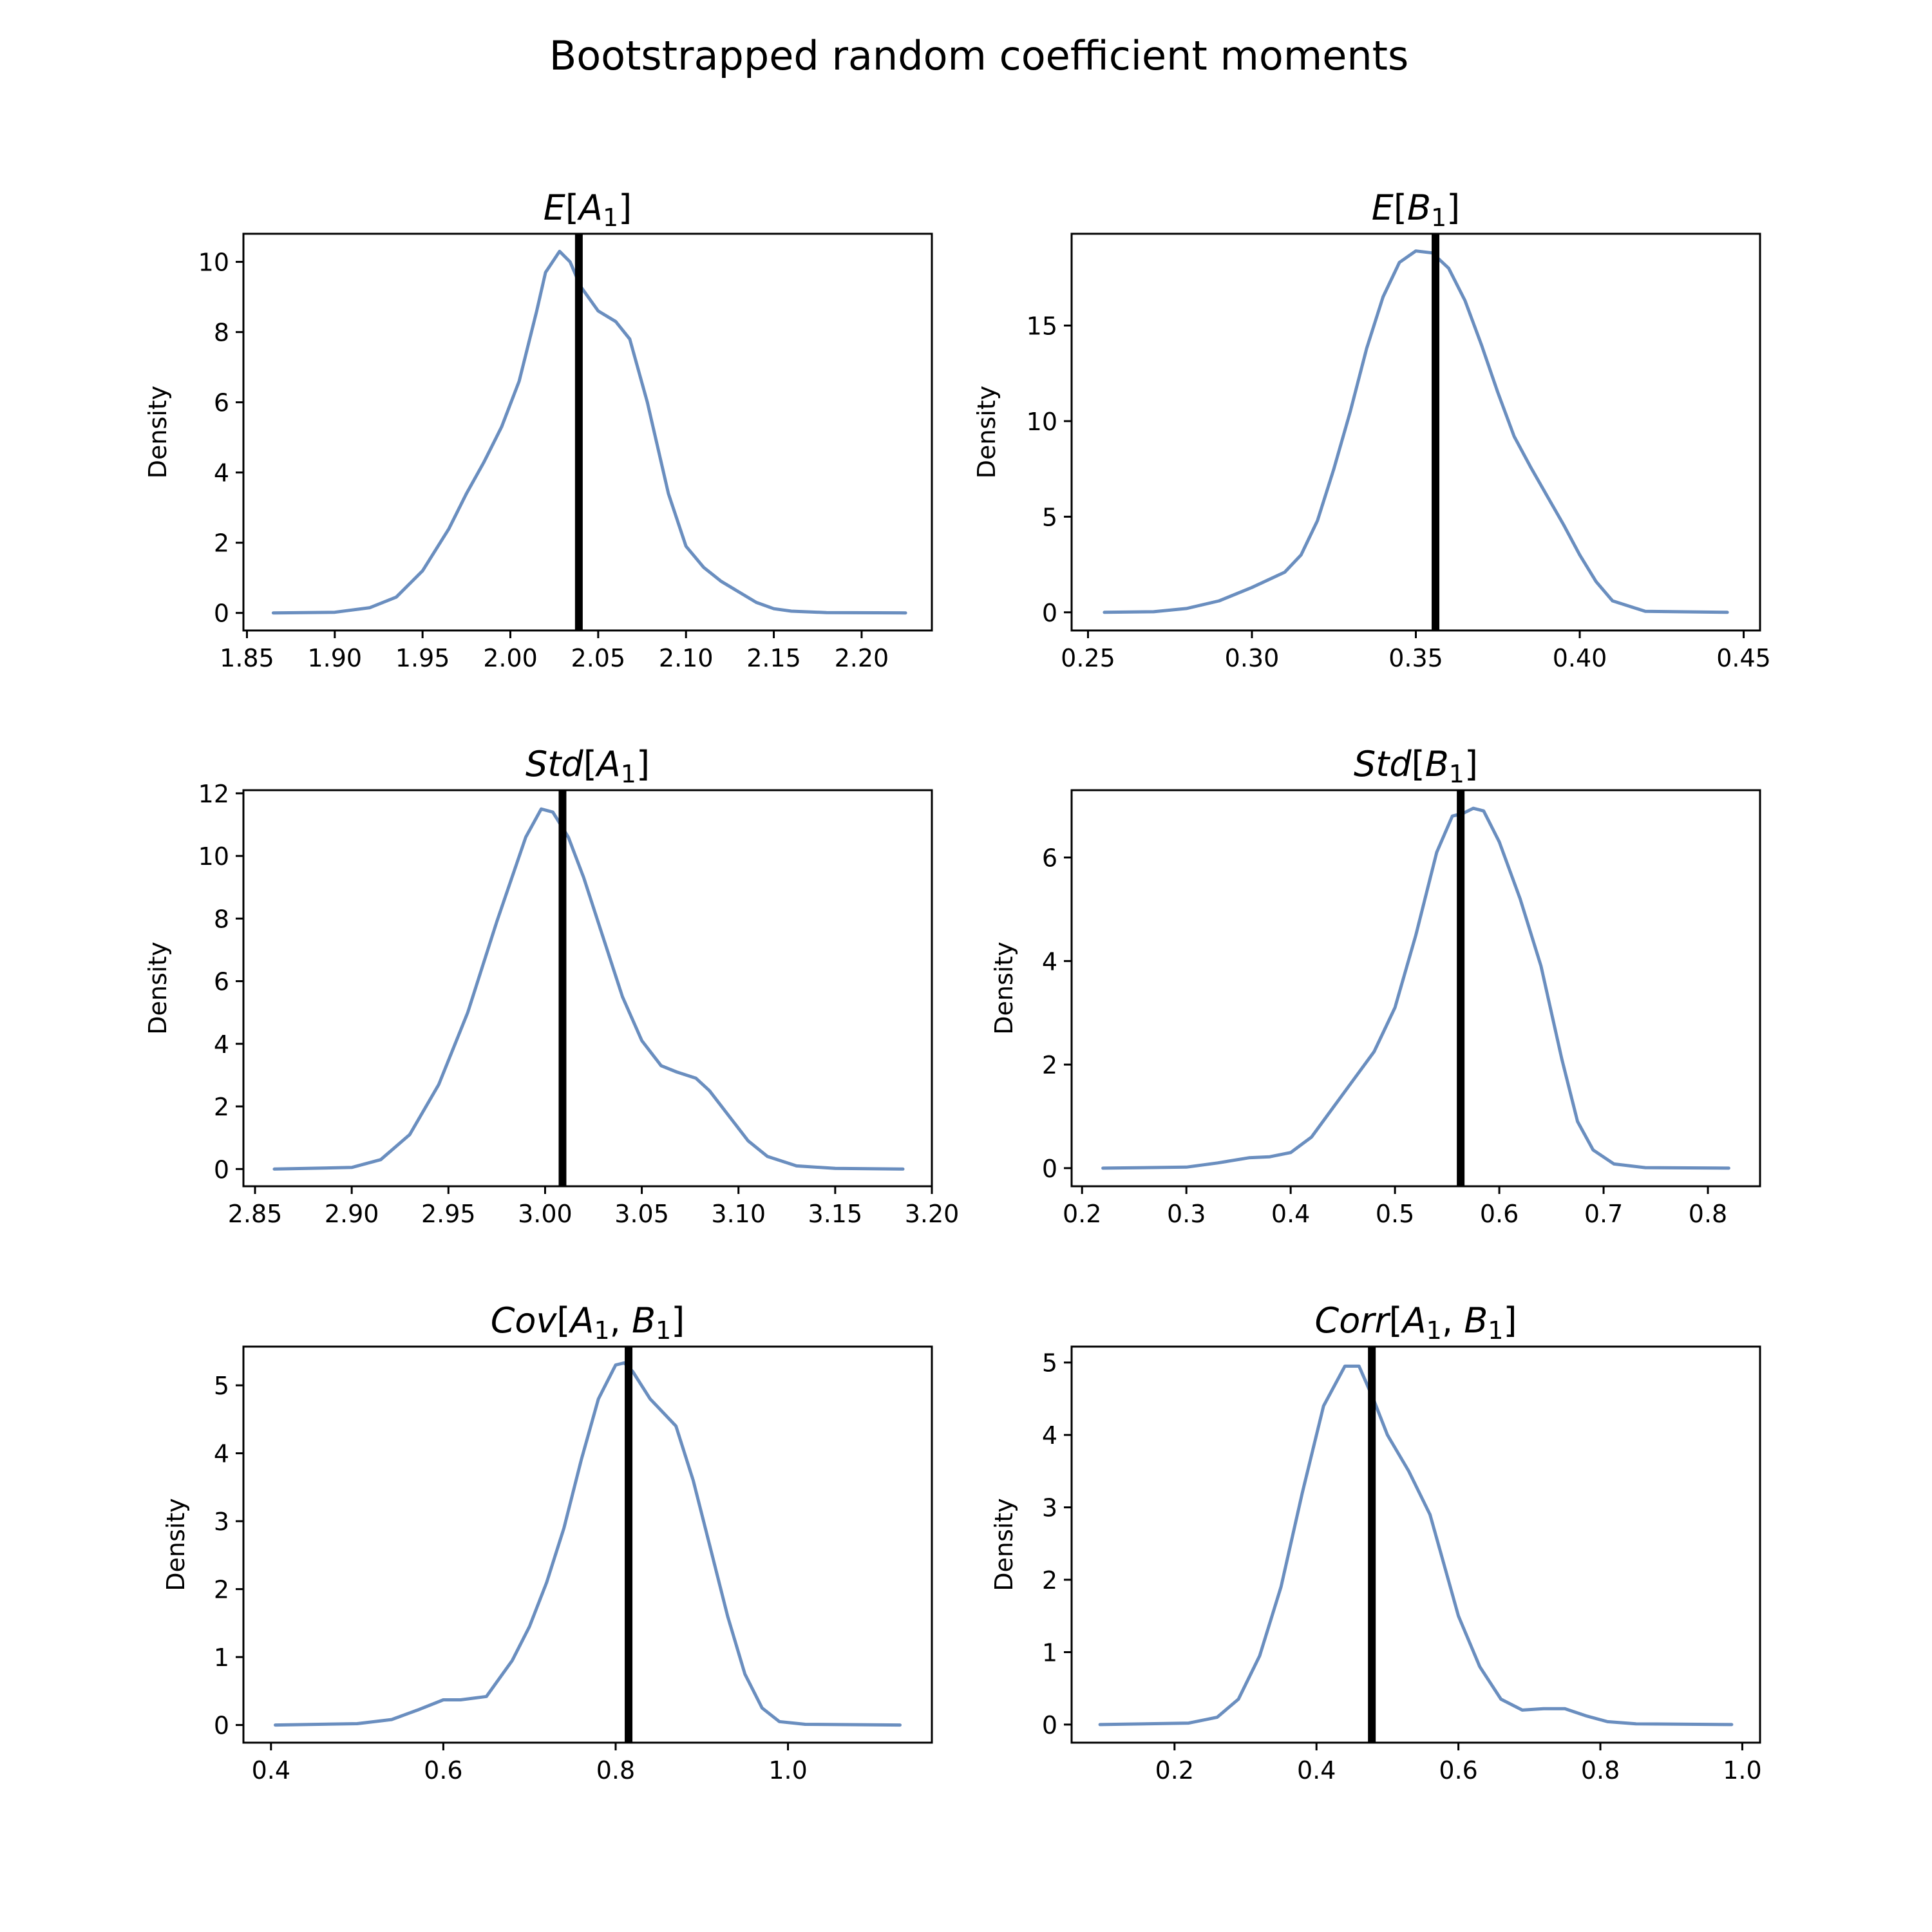 This screenshot has height=1932, width=1932. Describe the element at coordinates (1088, 658) in the screenshot. I see `x-tick-label: 0.25` at that location.